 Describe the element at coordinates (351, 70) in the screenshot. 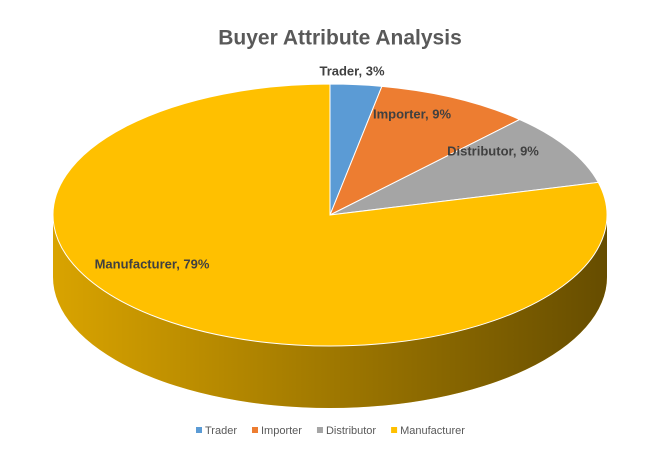

I see `data-label: Trader, 3%` at that location.